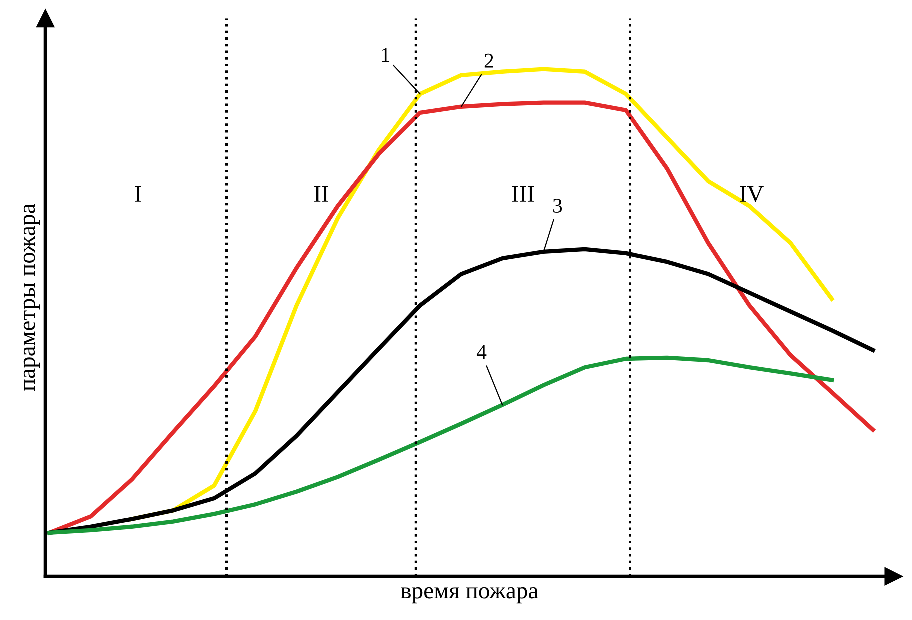 The width and height of the screenshot is (912, 620). What do you see at coordinates (489, 61) in the screenshot?
I see `series-label: 2` at bounding box center [489, 61].